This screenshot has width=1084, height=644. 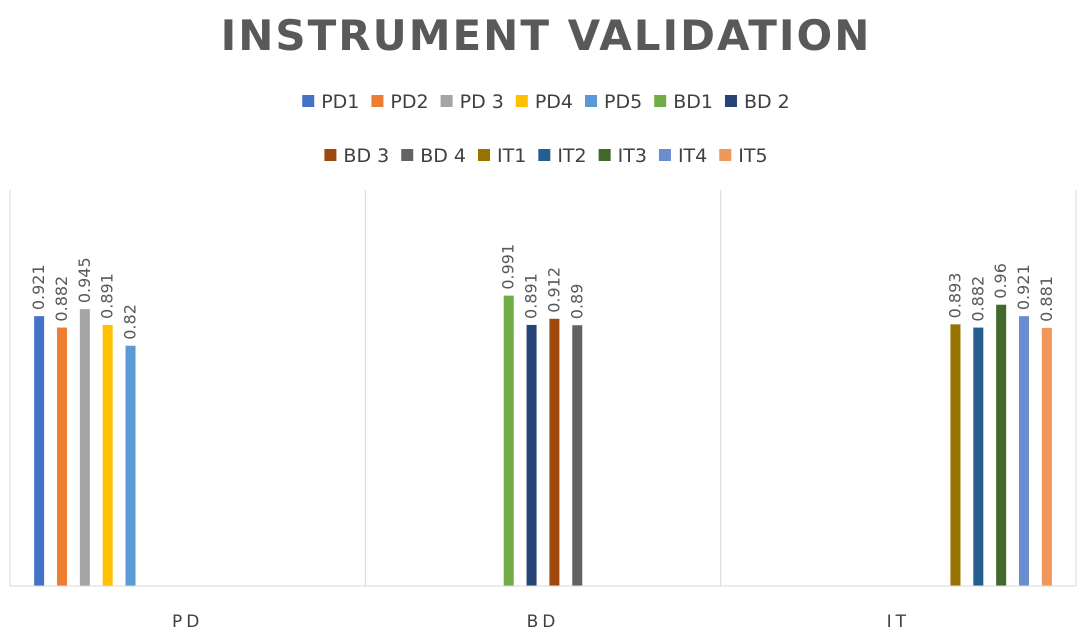 What do you see at coordinates (130, 322) in the screenshot?
I see `data-label: 0.82` at bounding box center [130, 322].